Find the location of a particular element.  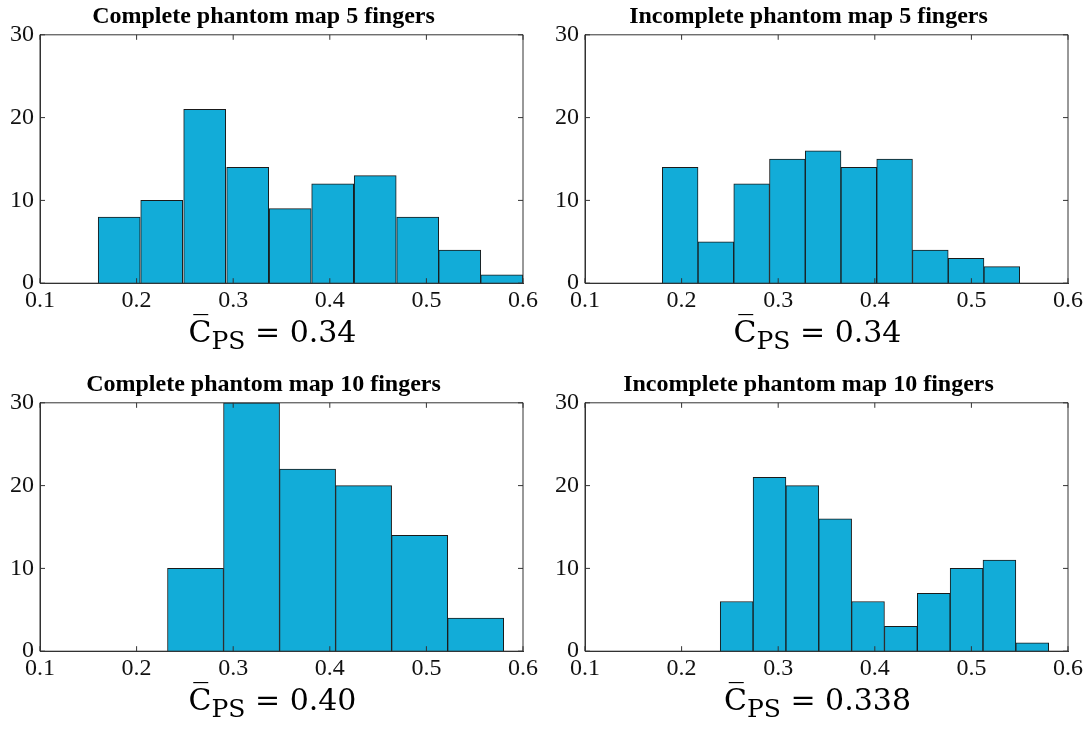

chart-title: Incomplete phantom map 5 fingers is located at coordinates (808, 14).